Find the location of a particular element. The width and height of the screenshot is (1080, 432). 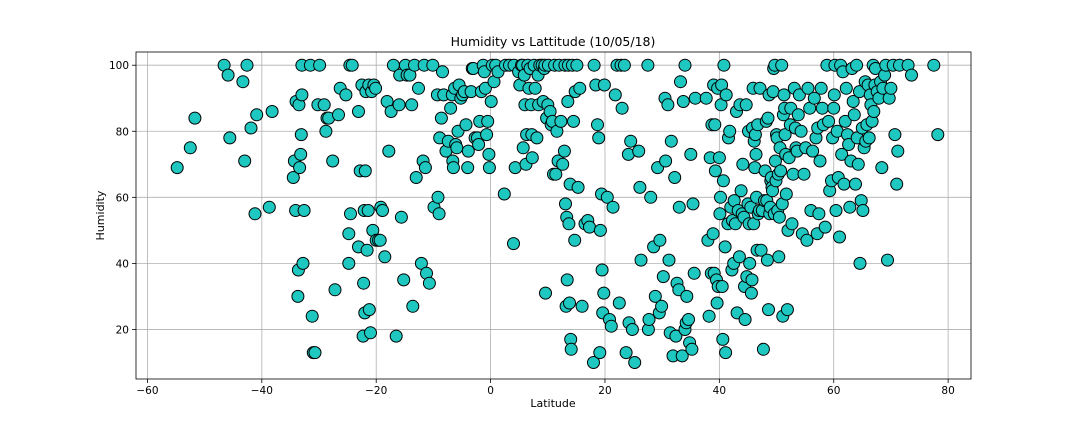

x-axis-label: Latitude is located at coordinates (553, 403).